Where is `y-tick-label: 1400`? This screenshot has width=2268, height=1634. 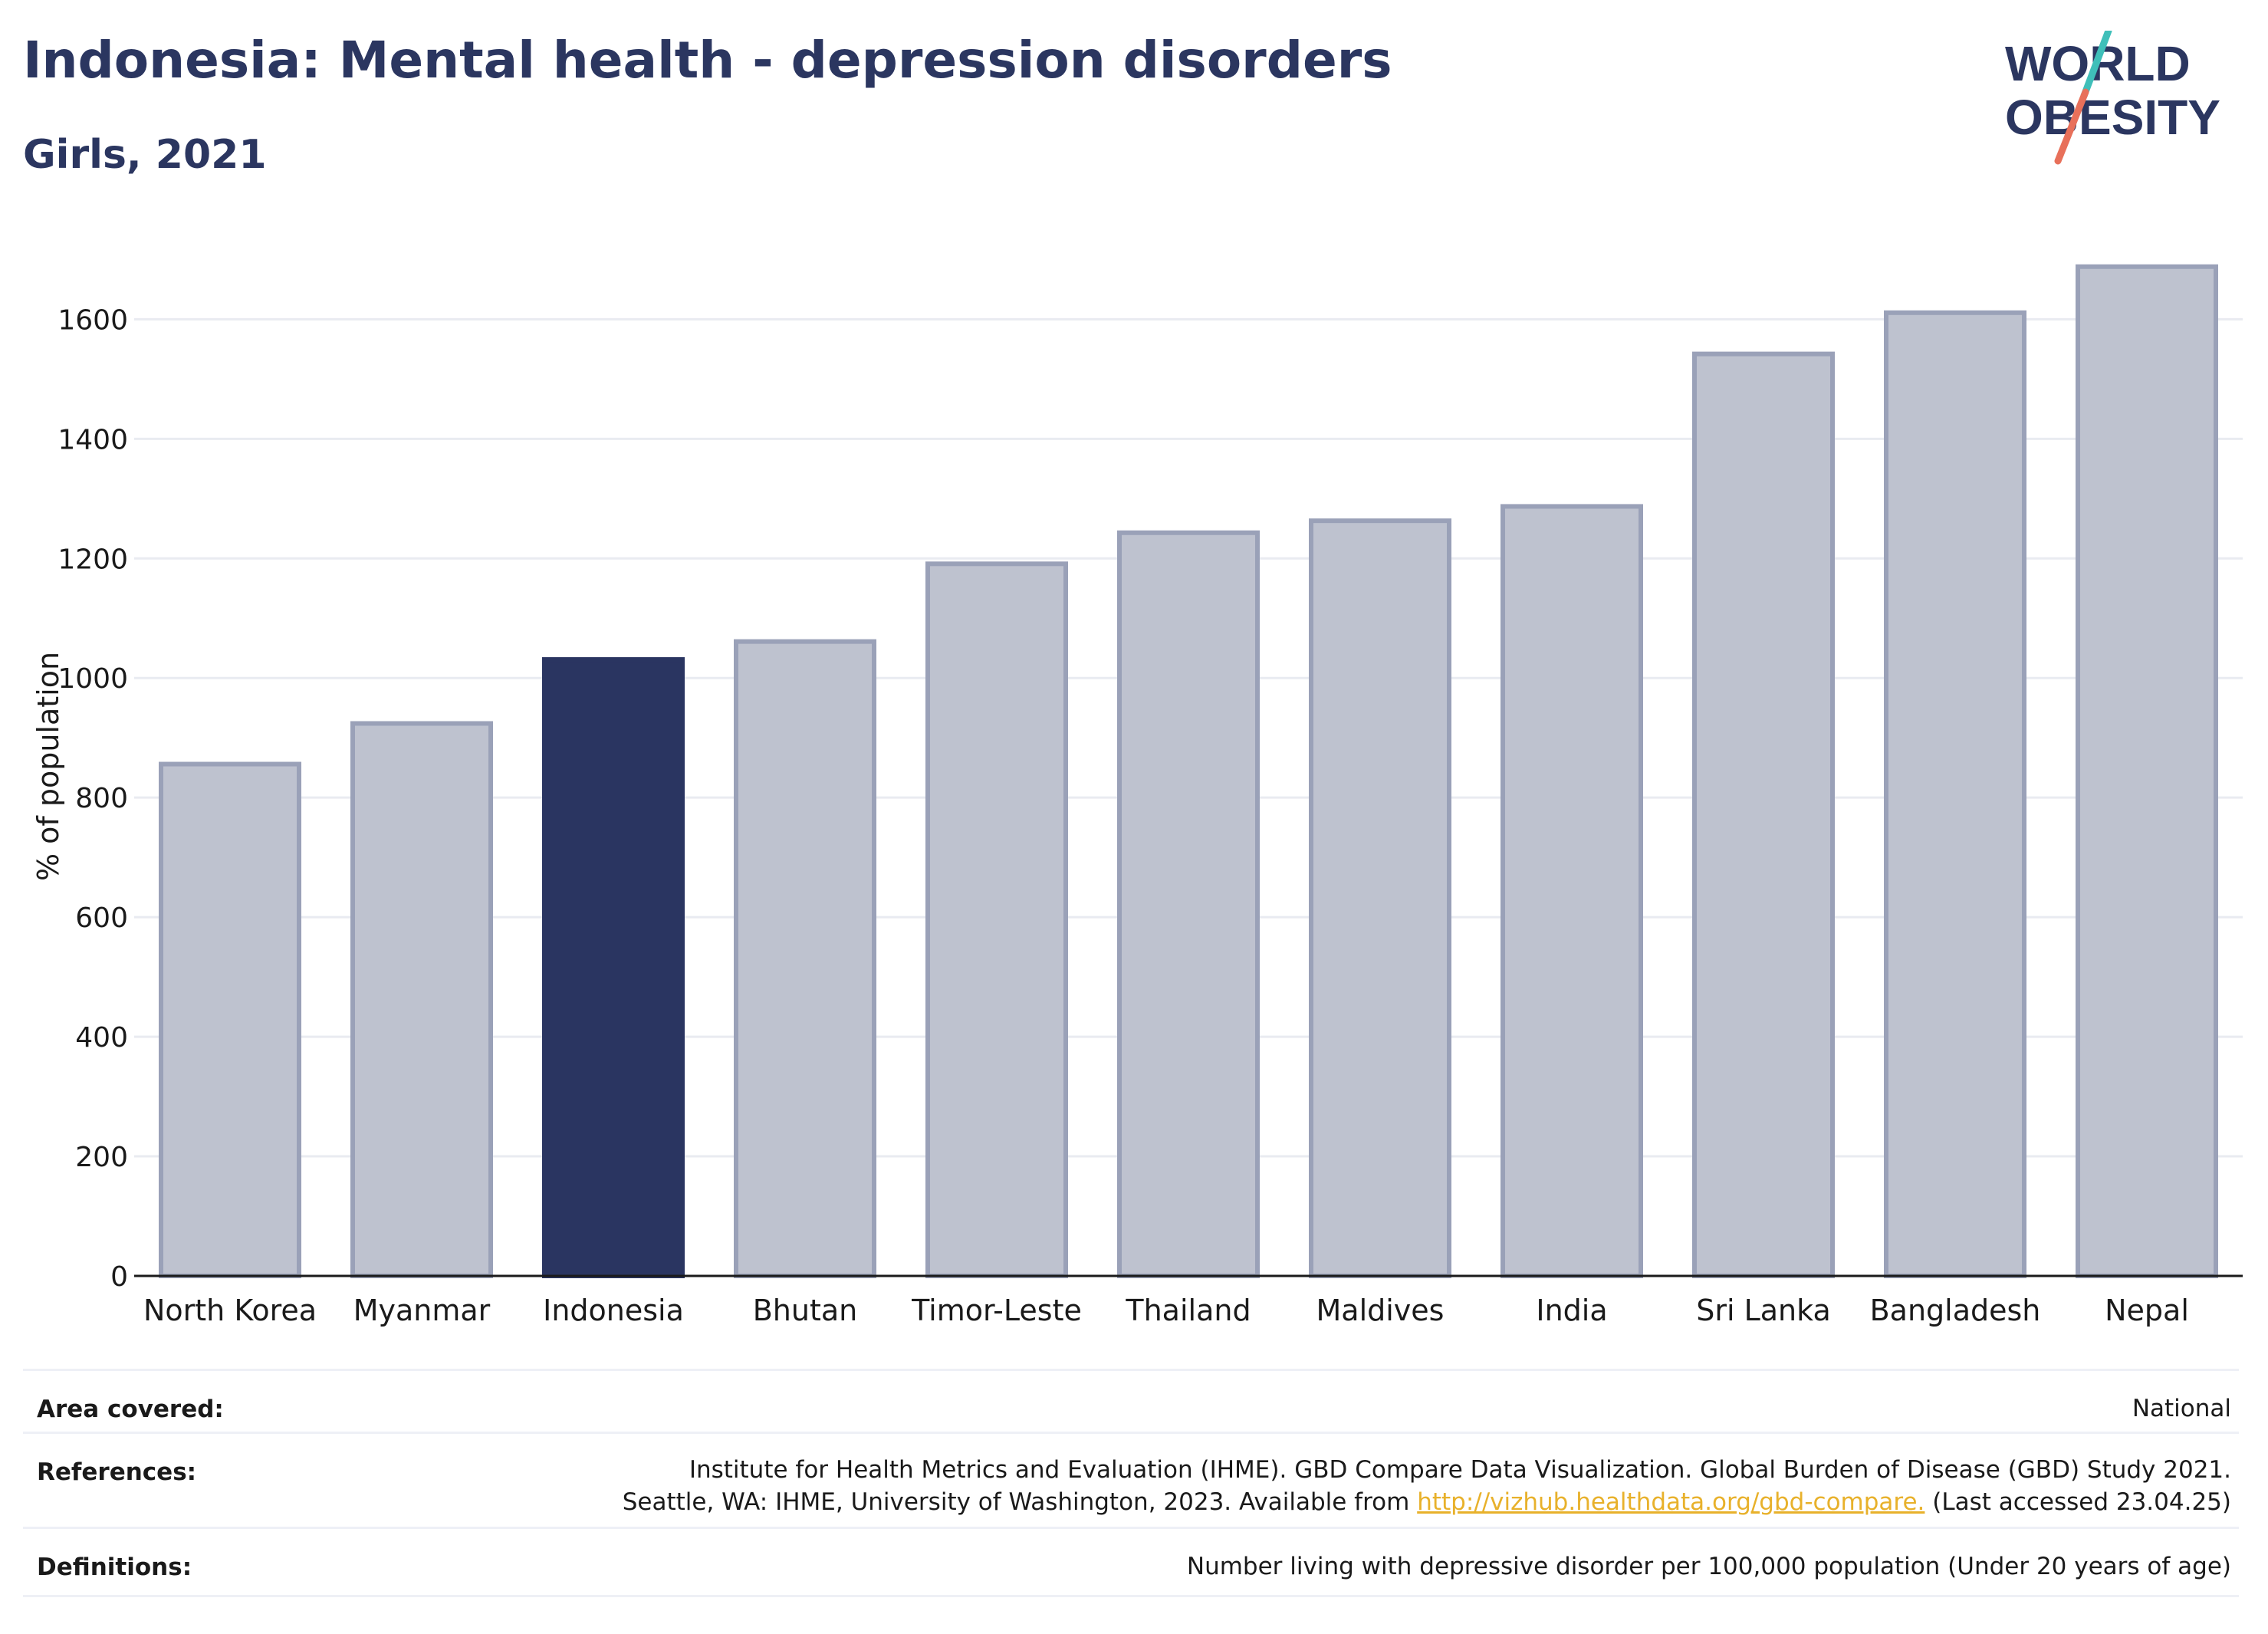
y-tick-label: 1400 is located at coordinates (93, 440).